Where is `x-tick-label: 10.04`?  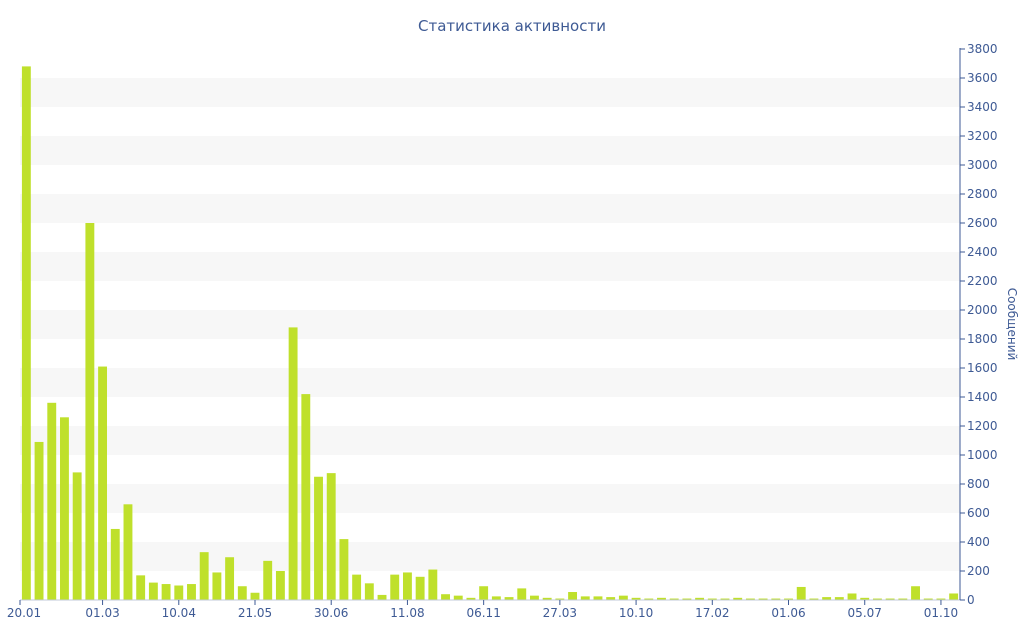 x-tick-label: 10.04 is located at coordinates (179, 613).